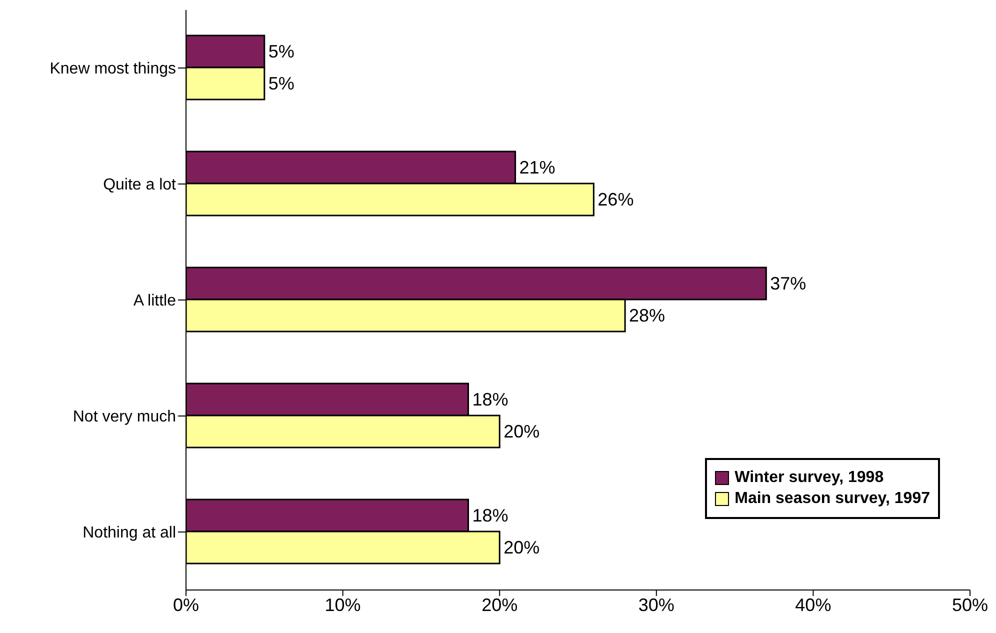 This screenshot has height=633, width=996. I want to click on y-tick-label: Nothing at all, so click(129, 533).